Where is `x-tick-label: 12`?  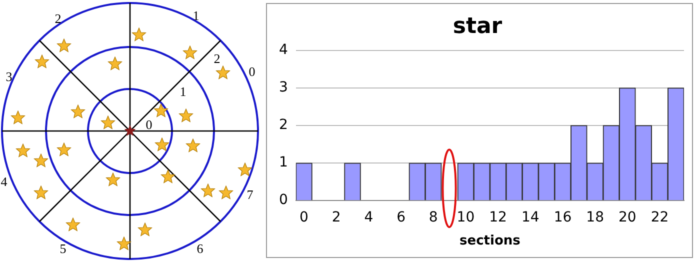
x-tick-label: 12 is located at coordinates (498, 218).